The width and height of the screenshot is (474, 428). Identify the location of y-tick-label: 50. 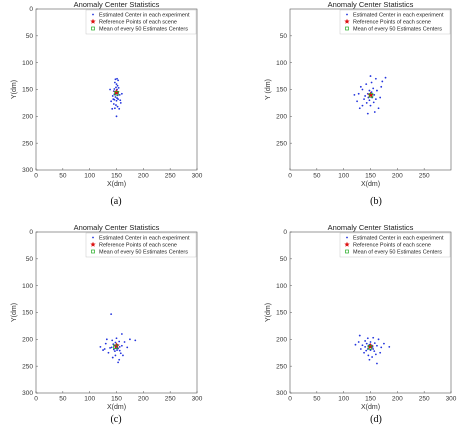
(30, 36).